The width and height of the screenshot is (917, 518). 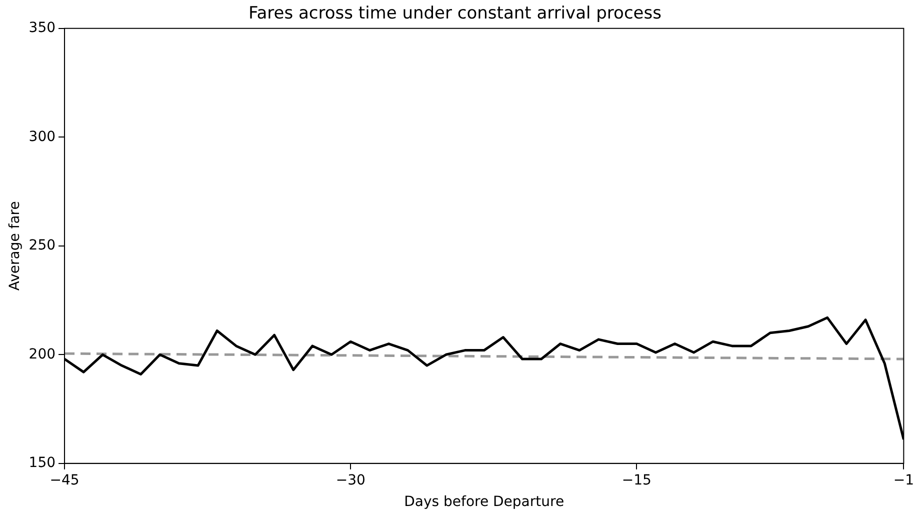 I want to click on x-tick-label: −15, so click(x=637, y=480).